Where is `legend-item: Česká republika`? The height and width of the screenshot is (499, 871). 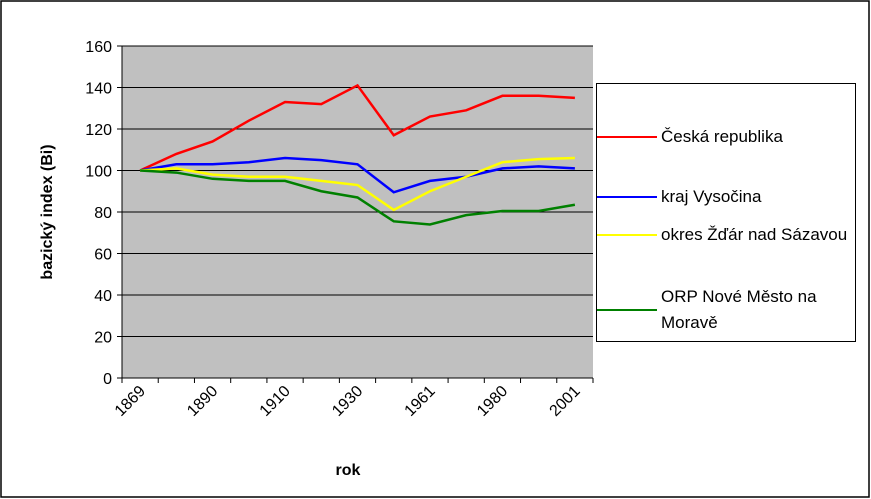
legend-item: Česká republika is located at coordinates (726, 137).